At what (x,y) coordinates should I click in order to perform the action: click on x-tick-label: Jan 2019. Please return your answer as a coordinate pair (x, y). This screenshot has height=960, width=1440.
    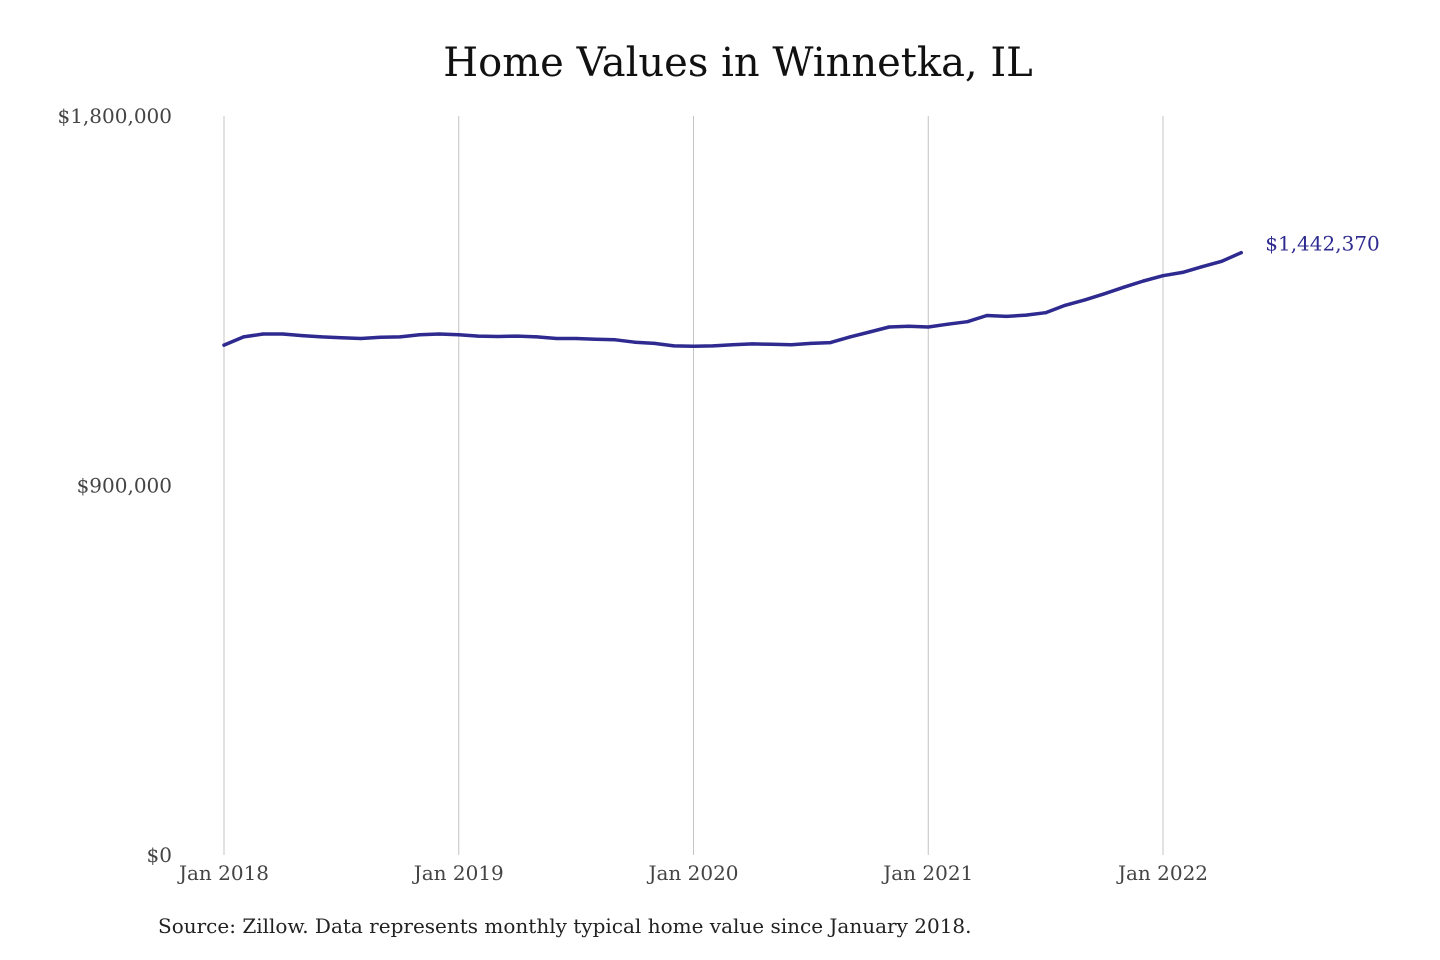
    Looking at the image, I should click on (458, 873).